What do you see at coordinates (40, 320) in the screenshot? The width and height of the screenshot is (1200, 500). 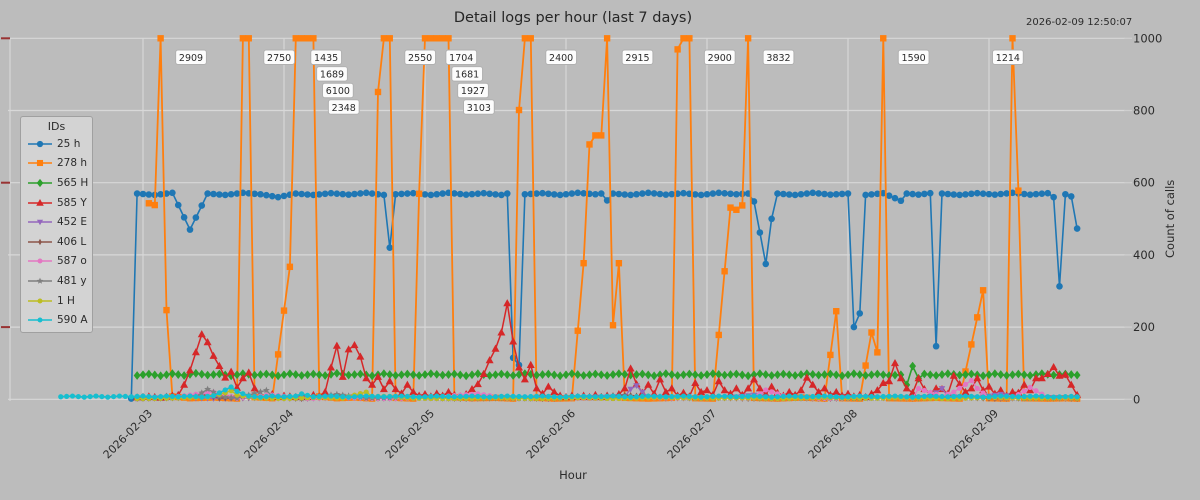 I see `legend-marker-circle` at bounding box center [40, 320].